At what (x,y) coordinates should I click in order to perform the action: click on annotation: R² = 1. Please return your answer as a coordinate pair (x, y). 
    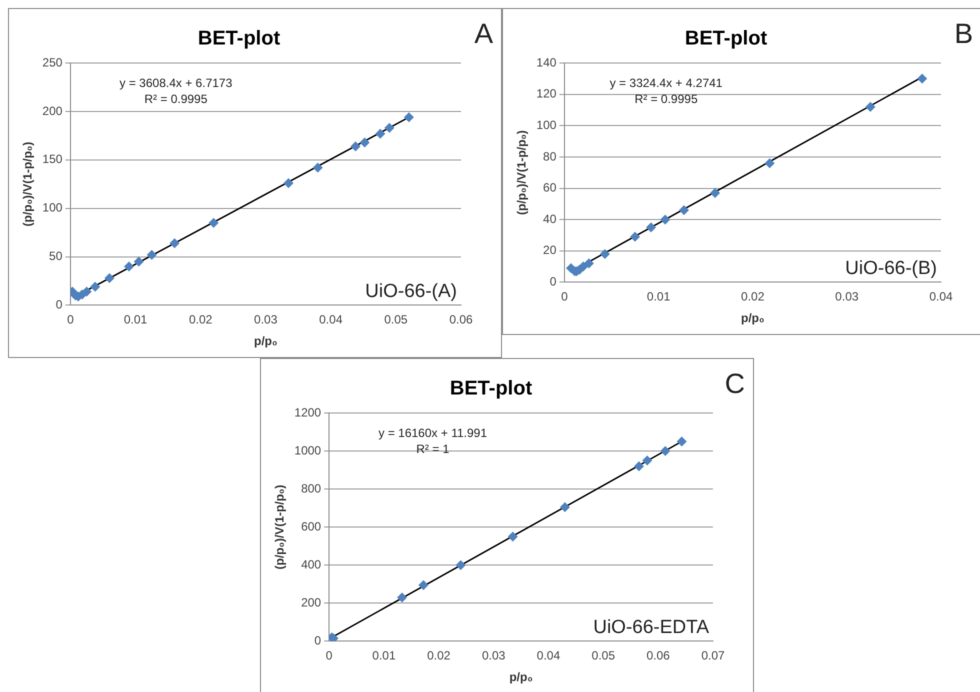
    Looking at the image, I should click on (433, 449).